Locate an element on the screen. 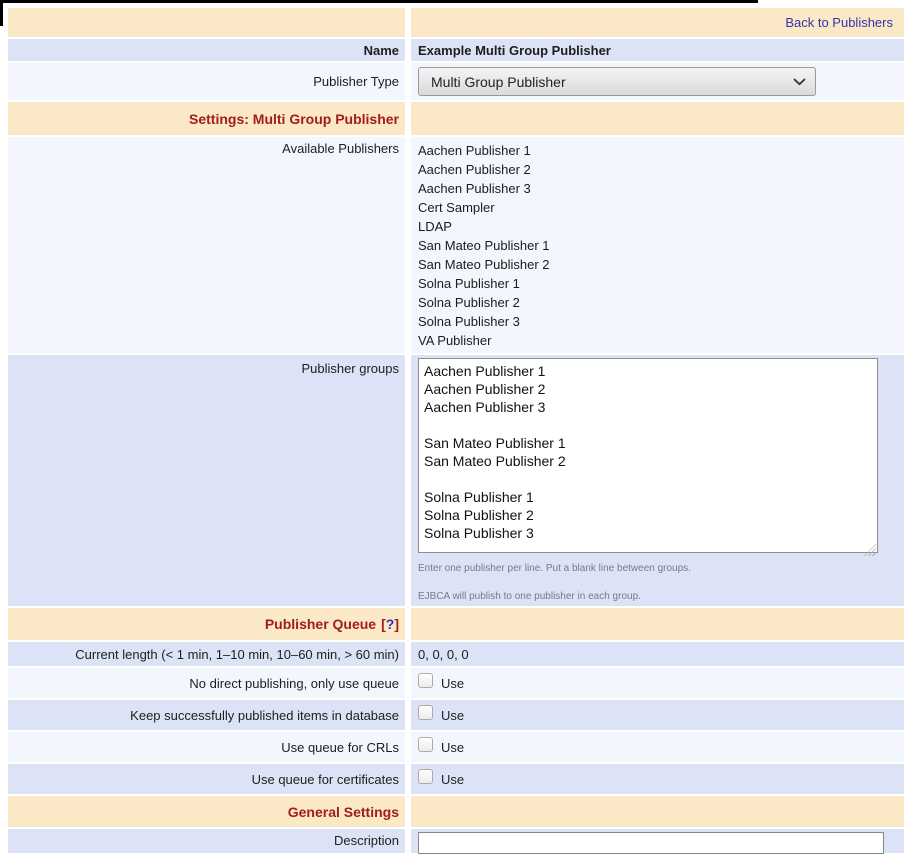 This screenshot has width=904, height=855. available-publisher-item: Solna Publisher 1 is located at coordinates (469, 283).